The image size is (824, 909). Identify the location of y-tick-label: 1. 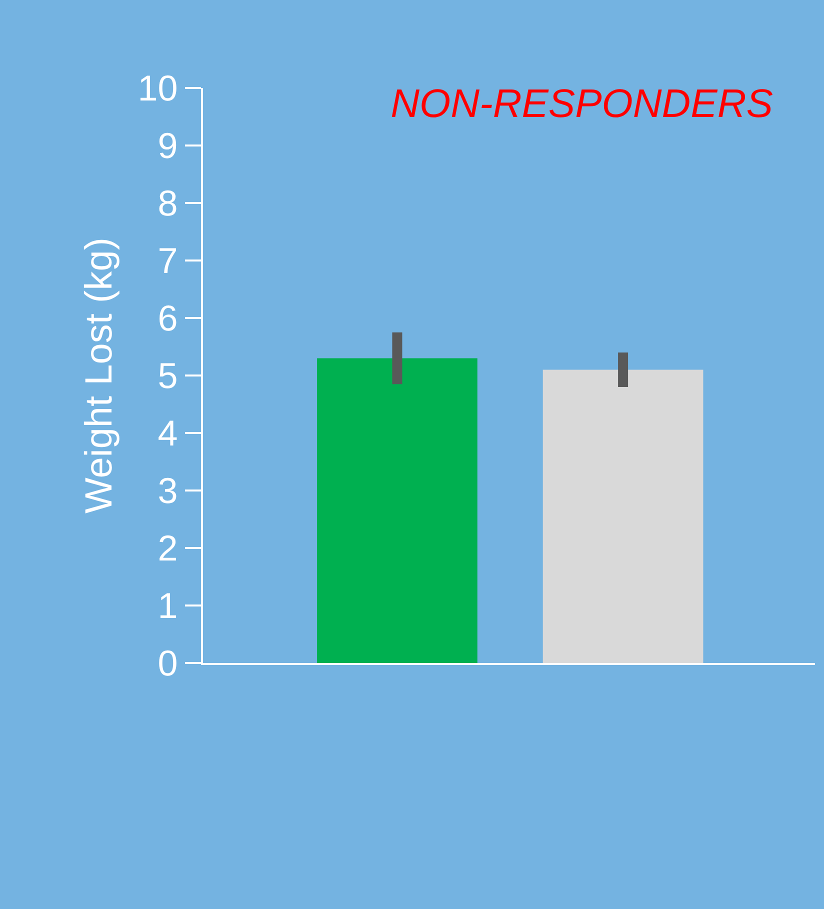
(168, 605).